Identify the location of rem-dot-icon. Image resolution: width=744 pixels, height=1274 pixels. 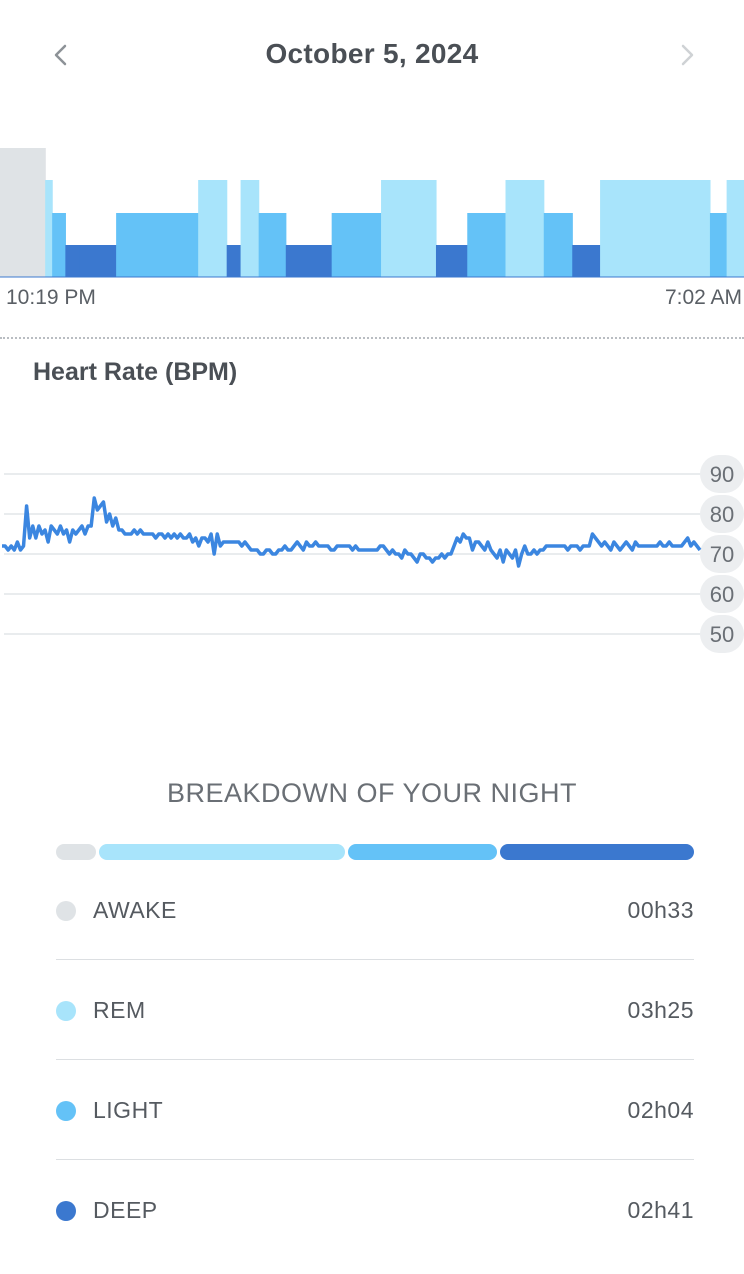
(66, 1011).